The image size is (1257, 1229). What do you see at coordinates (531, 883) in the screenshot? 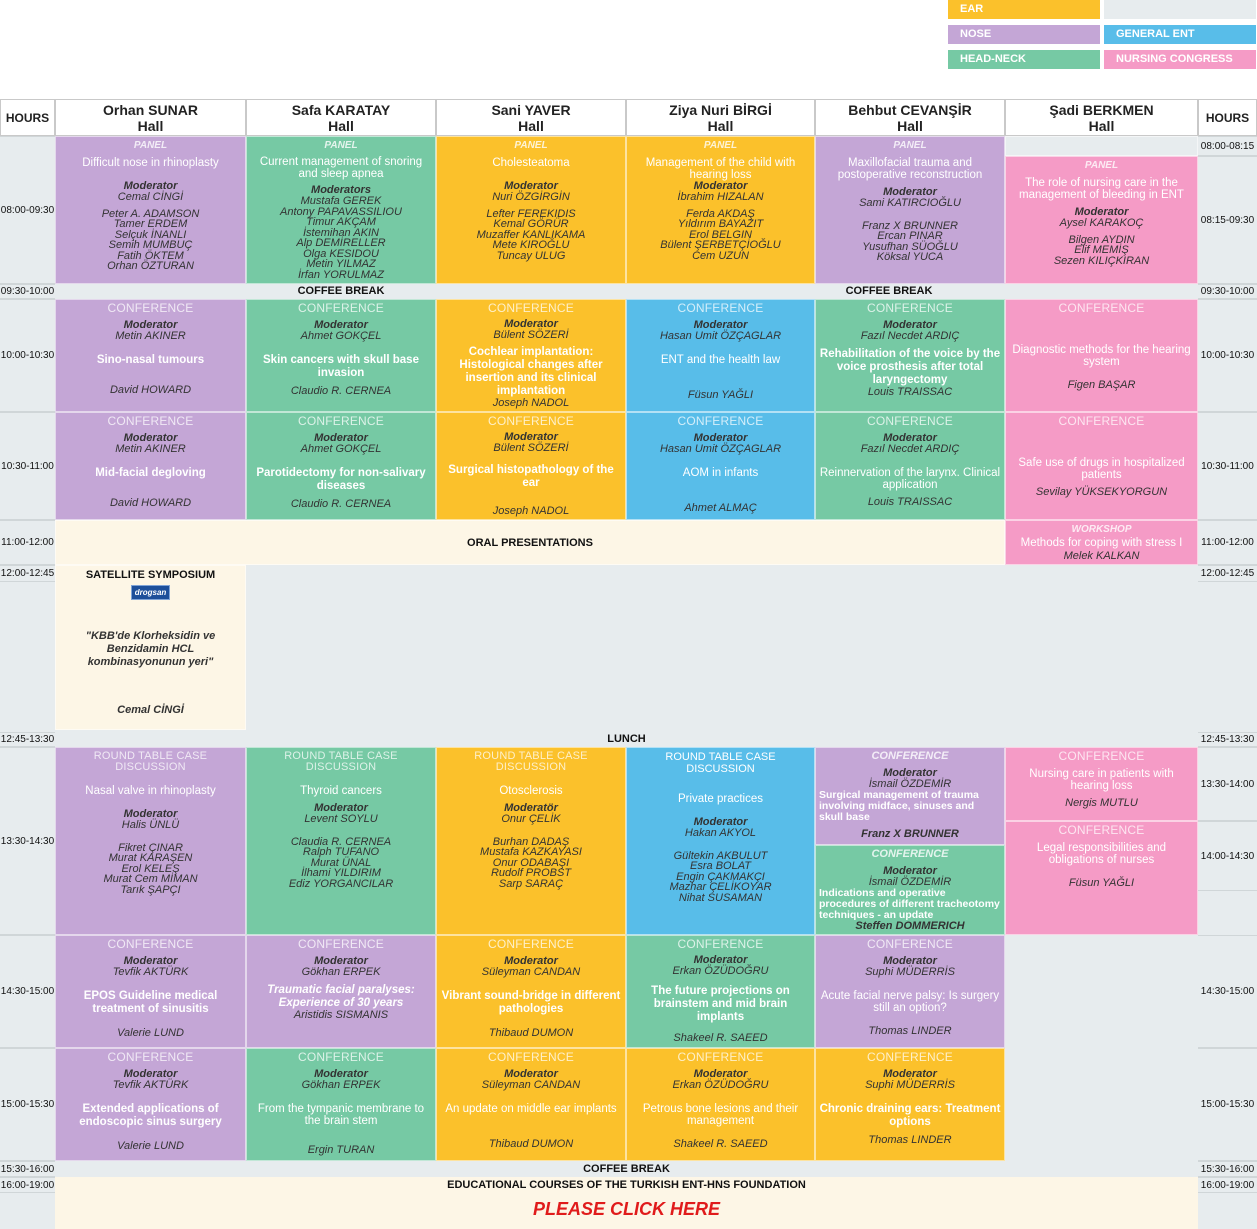
I see `text-line: Sarp SARAÇ` at bounding box center [531, 883].